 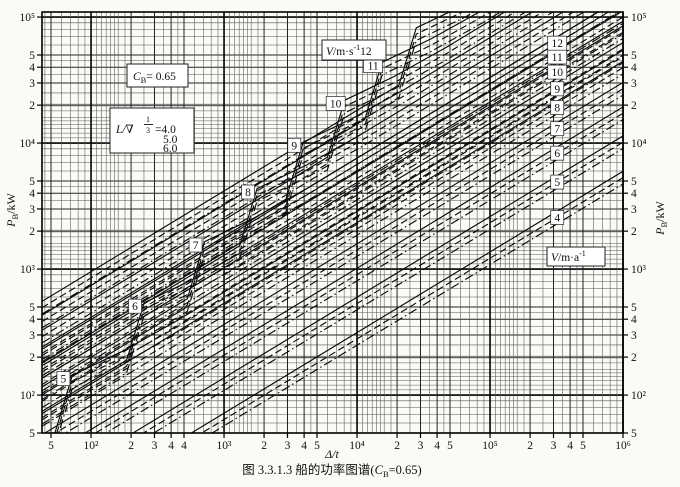 I want to click on curve-label-b-12-box, so click(x=557, y=43).